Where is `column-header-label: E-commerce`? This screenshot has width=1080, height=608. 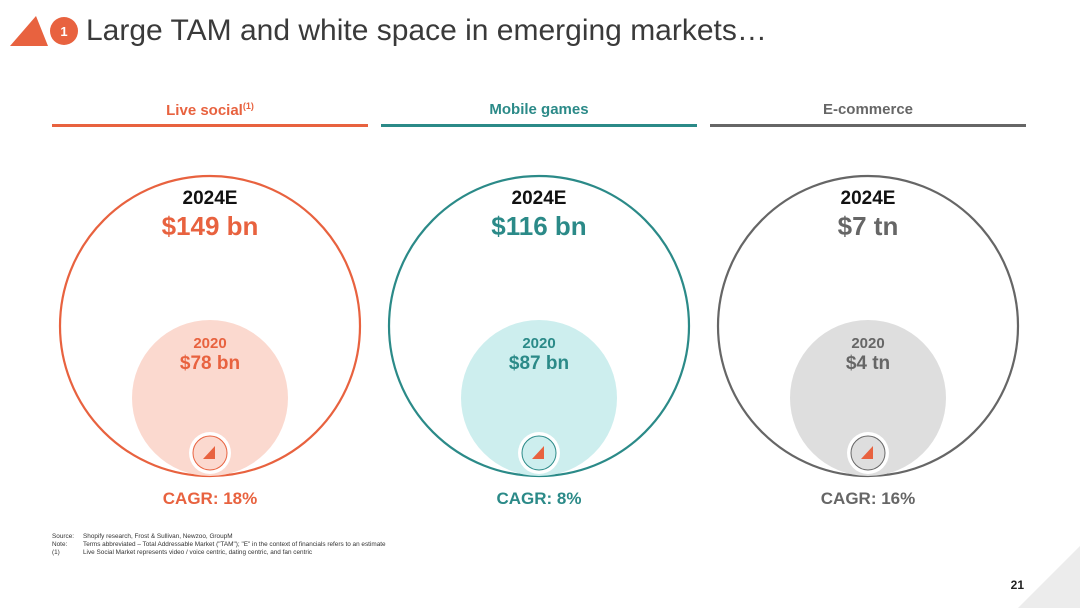
column-header-label: E-commerce is located at coordinates (868, 109).